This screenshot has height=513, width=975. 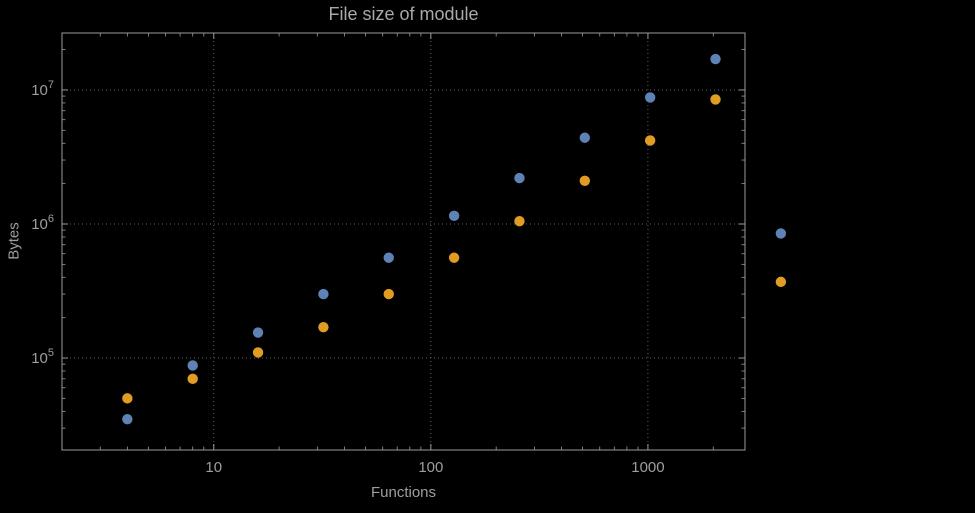 What do you see at coordinates (430, 467) in the screenshot?
I see `x-tick-label: 100` at bounding box center [430, 467].